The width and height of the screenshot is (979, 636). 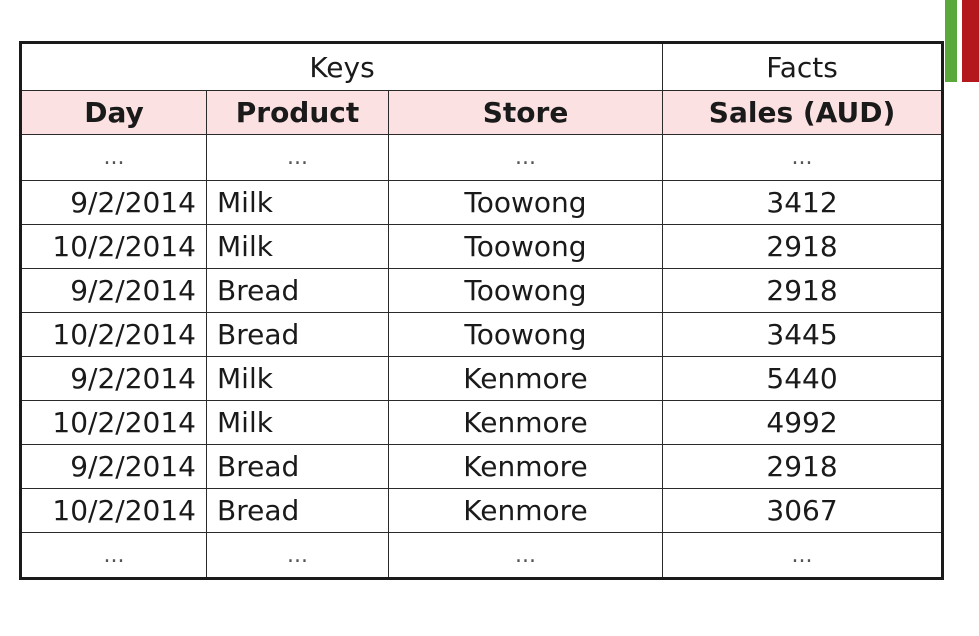 I want to click on group-facts: Facts, so click(x=803, y=66).